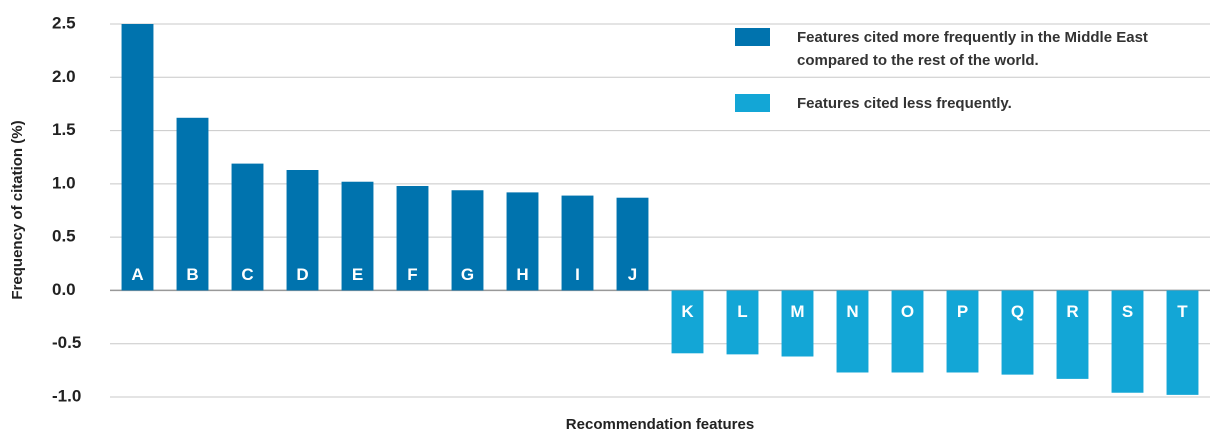 This screenshot has height=434, width=1210. I want to click on category-label: N, so click(852, 311).